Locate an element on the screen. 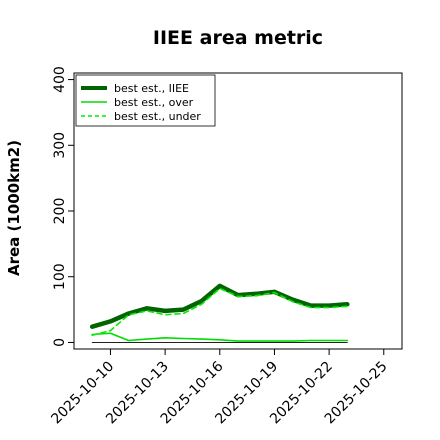 This screenshot has height=440, width=440. y-axis: 0 100 200 300 400 is located at coordinates (63, 206).